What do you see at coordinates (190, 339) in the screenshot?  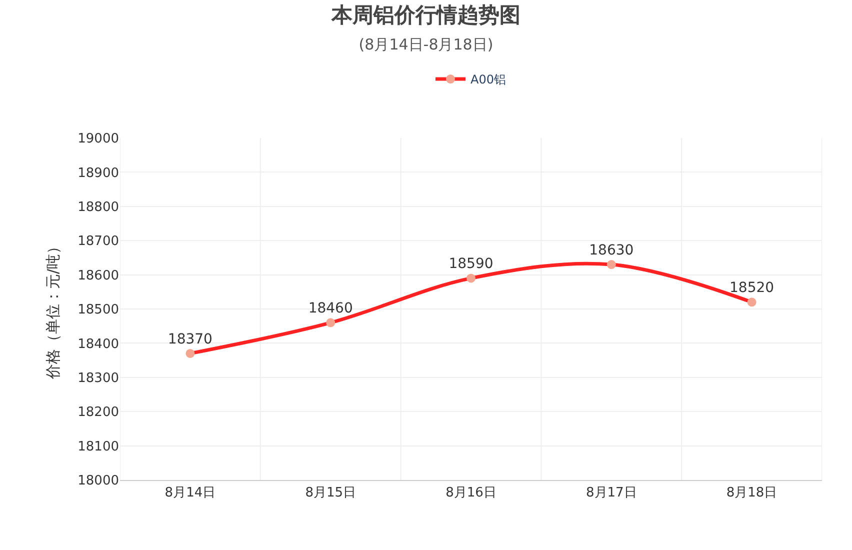 I see `data-label: 18370` at bounding box center [190, 339].